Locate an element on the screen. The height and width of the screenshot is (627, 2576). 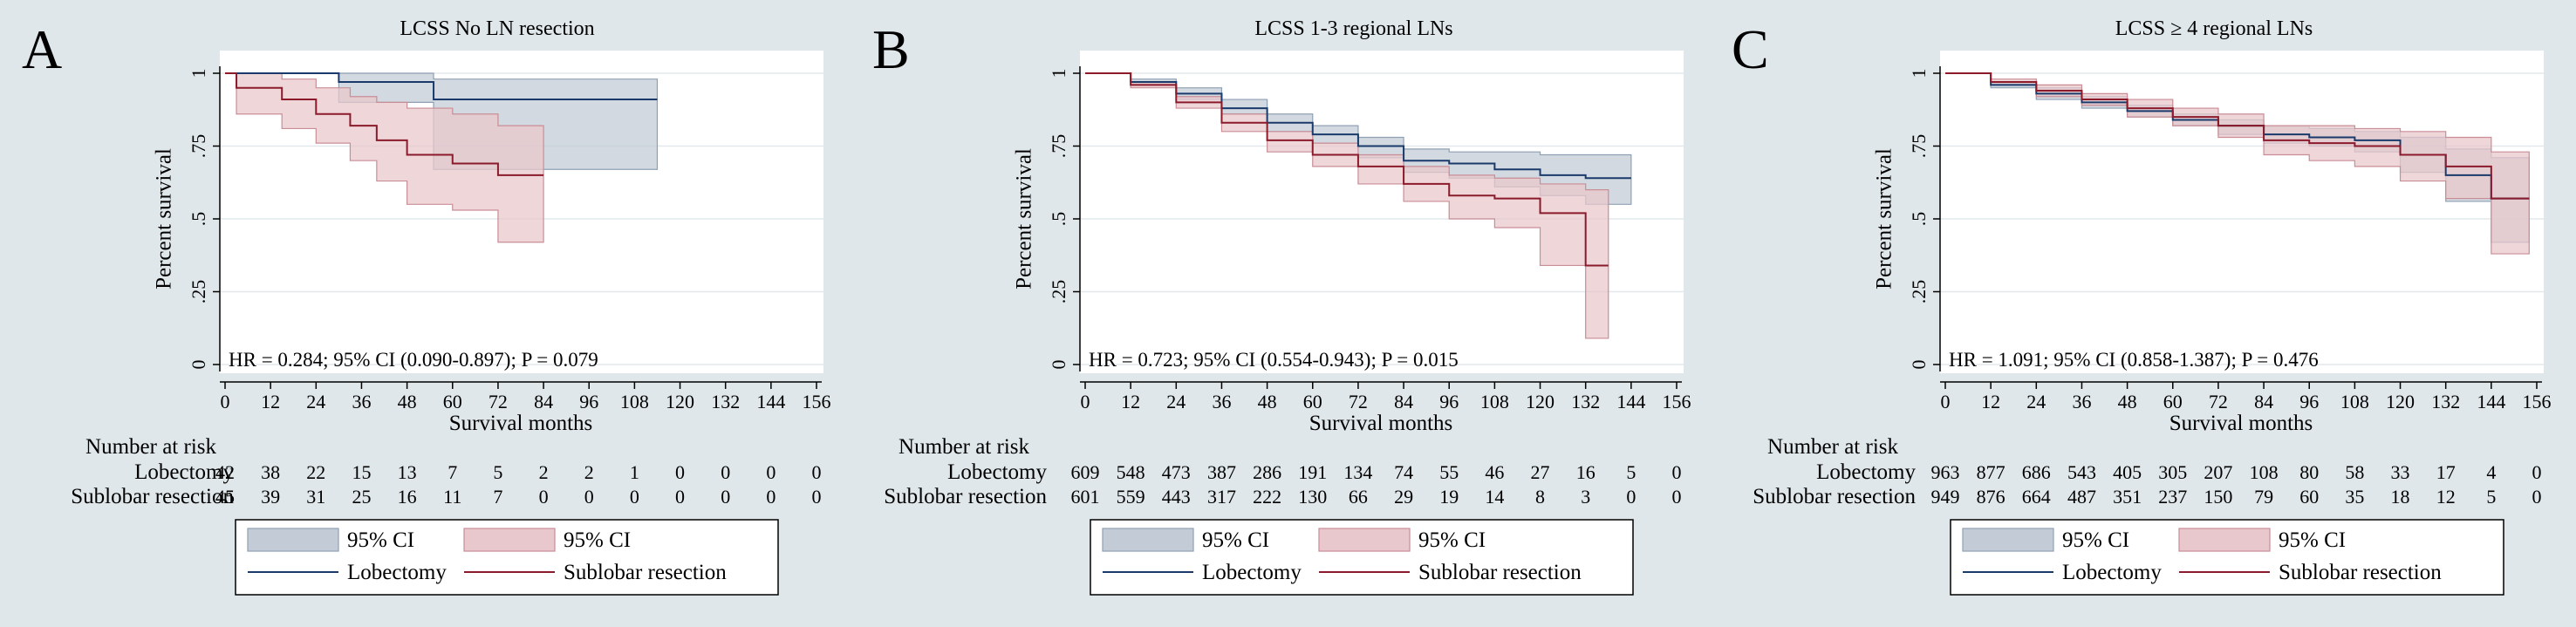
risk-value: 22 is located at coordinates (315, 472).